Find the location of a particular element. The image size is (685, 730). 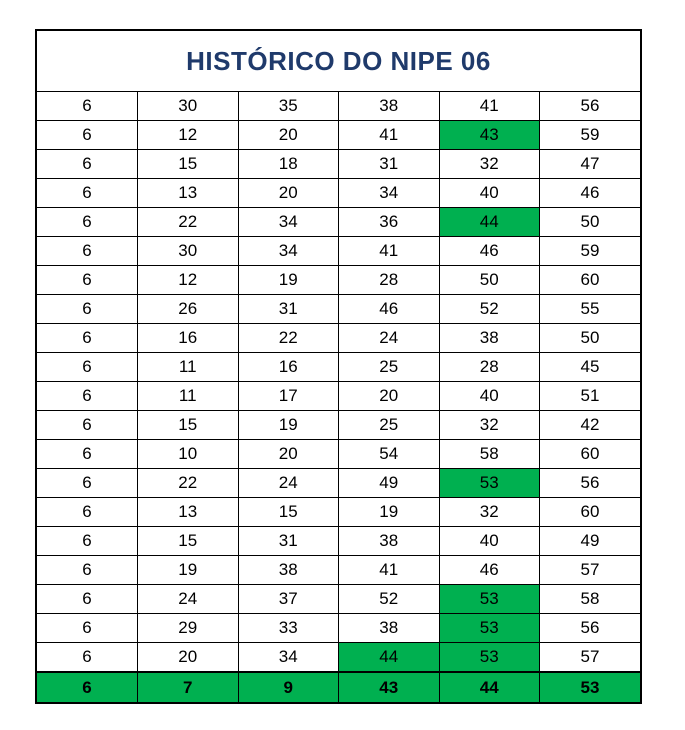

table-cell: 17 is located at coordinates (288, 396).